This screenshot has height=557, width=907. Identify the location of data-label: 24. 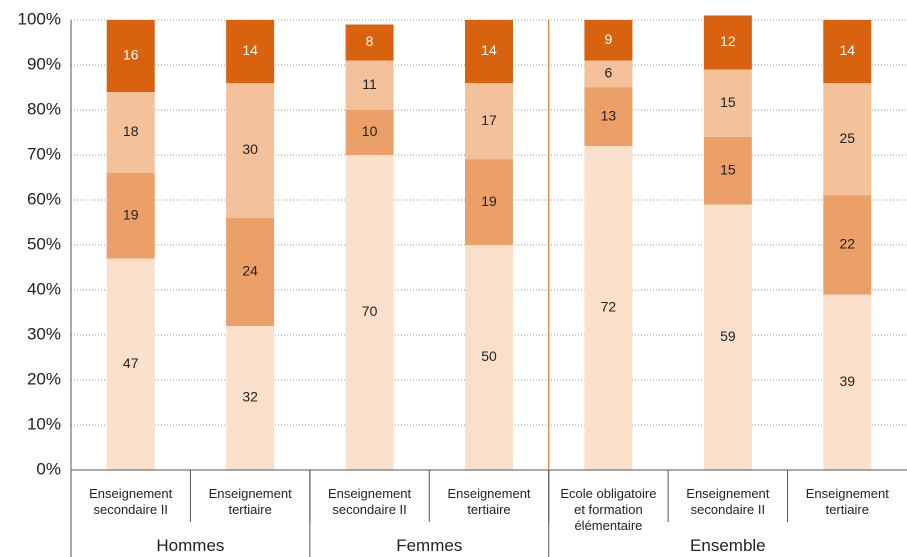
(250, 271).